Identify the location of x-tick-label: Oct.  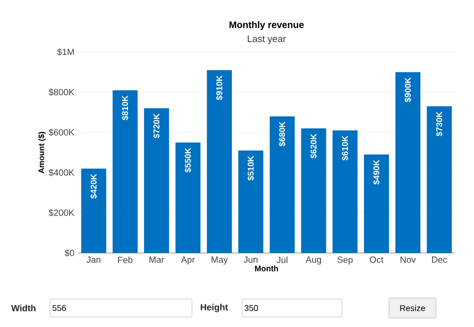
(377, 259).